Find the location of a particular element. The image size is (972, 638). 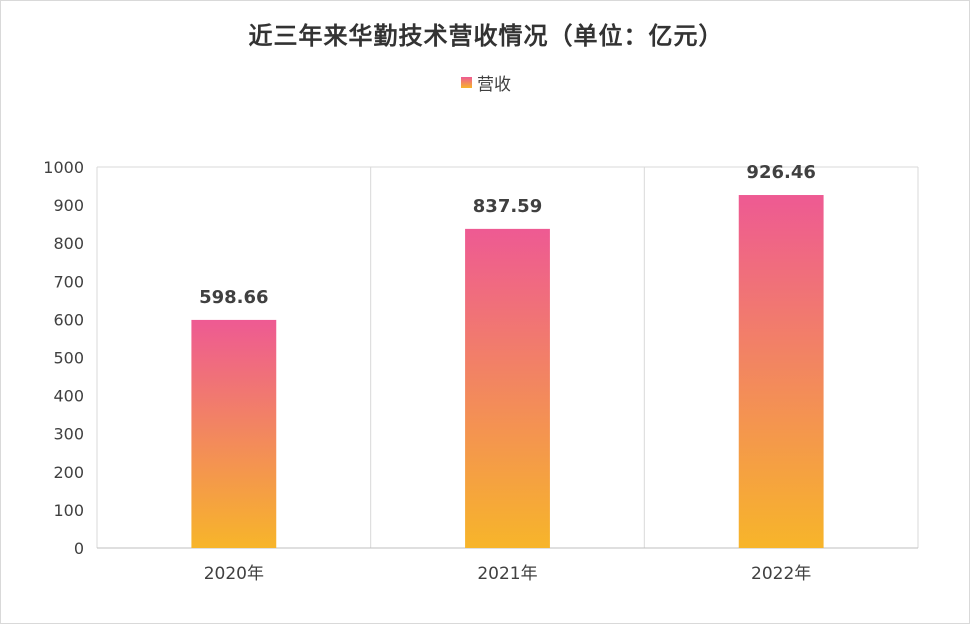

y-tick-label: 200 is located at coordinates (68, 472).